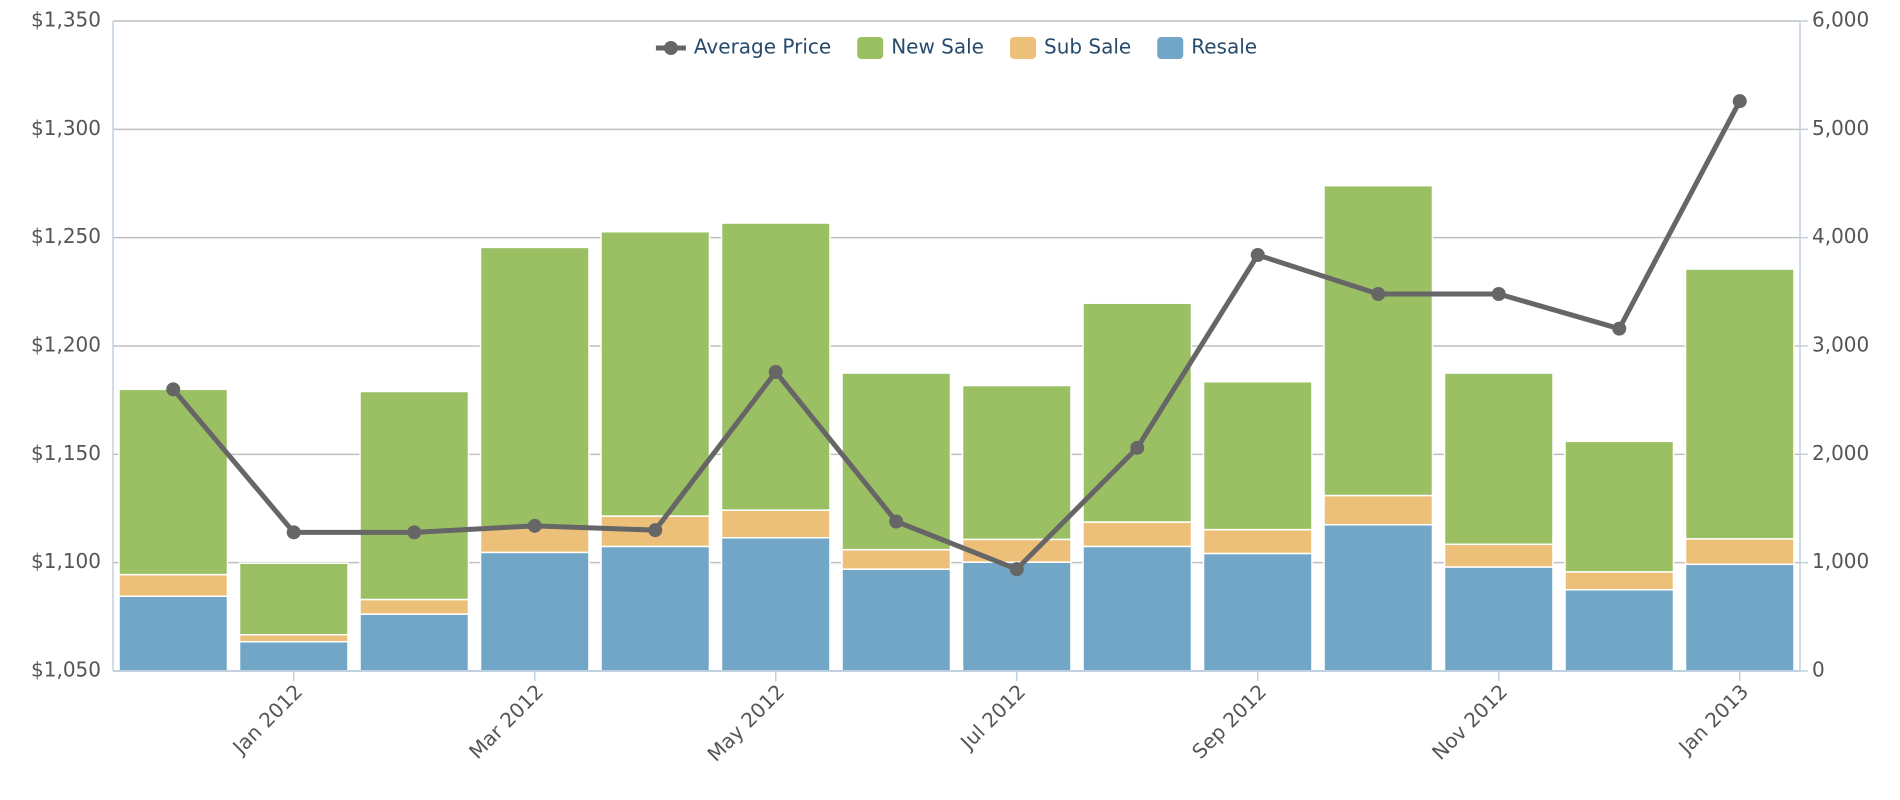  I want to click on x-tick-label: Nov 2012, so click(1469, 721).